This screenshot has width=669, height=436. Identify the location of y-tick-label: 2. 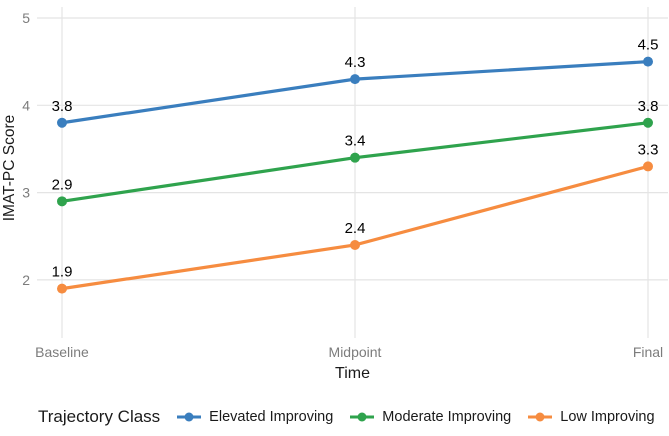
(26, 280).